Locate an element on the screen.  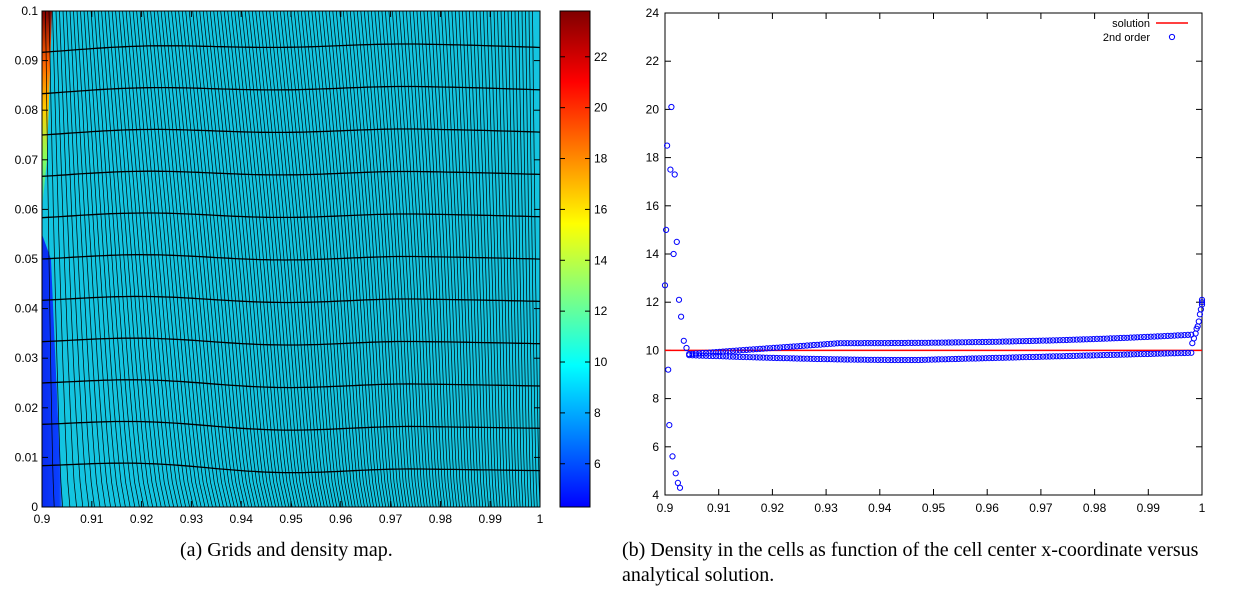
x-tick-label: 0.99 is located at coordinates (1149, 508).